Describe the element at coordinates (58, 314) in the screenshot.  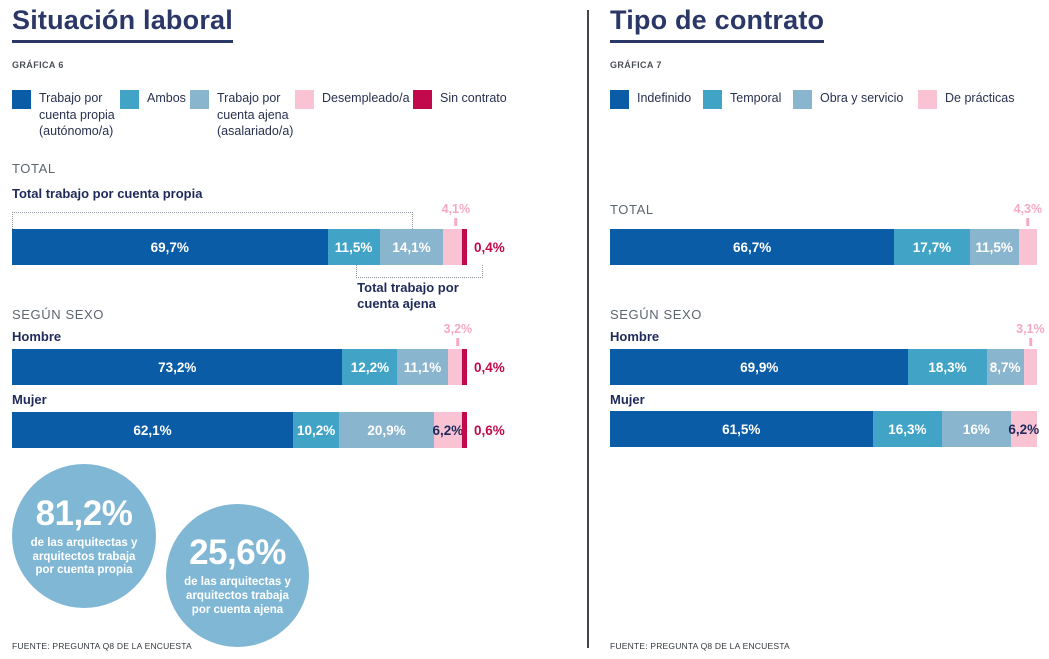
I see `section-label-segun-sexo: SEGÚN SEXO` at that location.